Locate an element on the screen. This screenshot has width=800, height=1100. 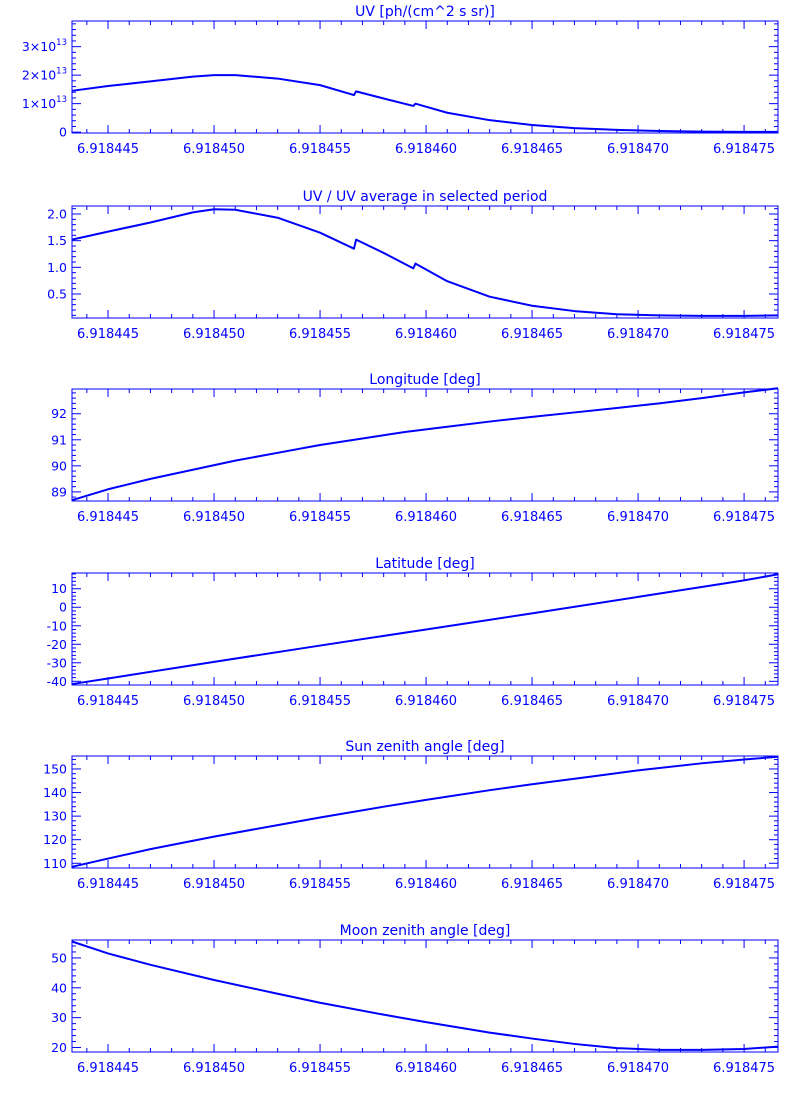
y-tick-label: 92 is located at coordinates (59, 413).